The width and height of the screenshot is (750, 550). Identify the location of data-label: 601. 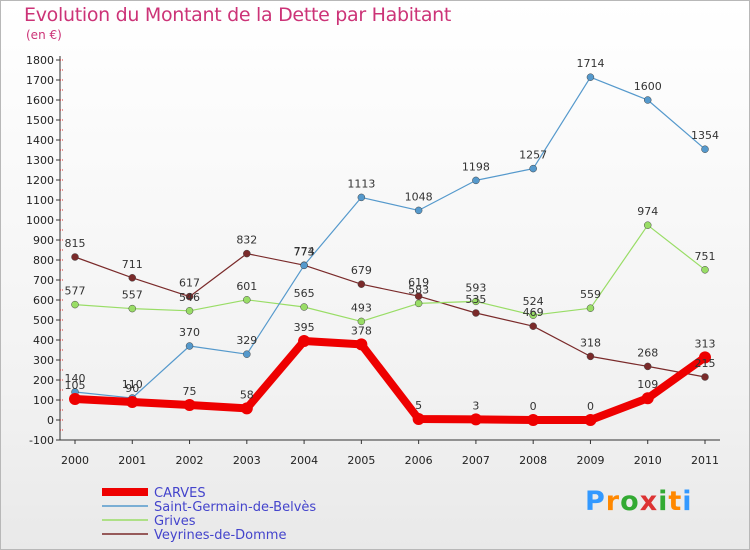
(246, 286).